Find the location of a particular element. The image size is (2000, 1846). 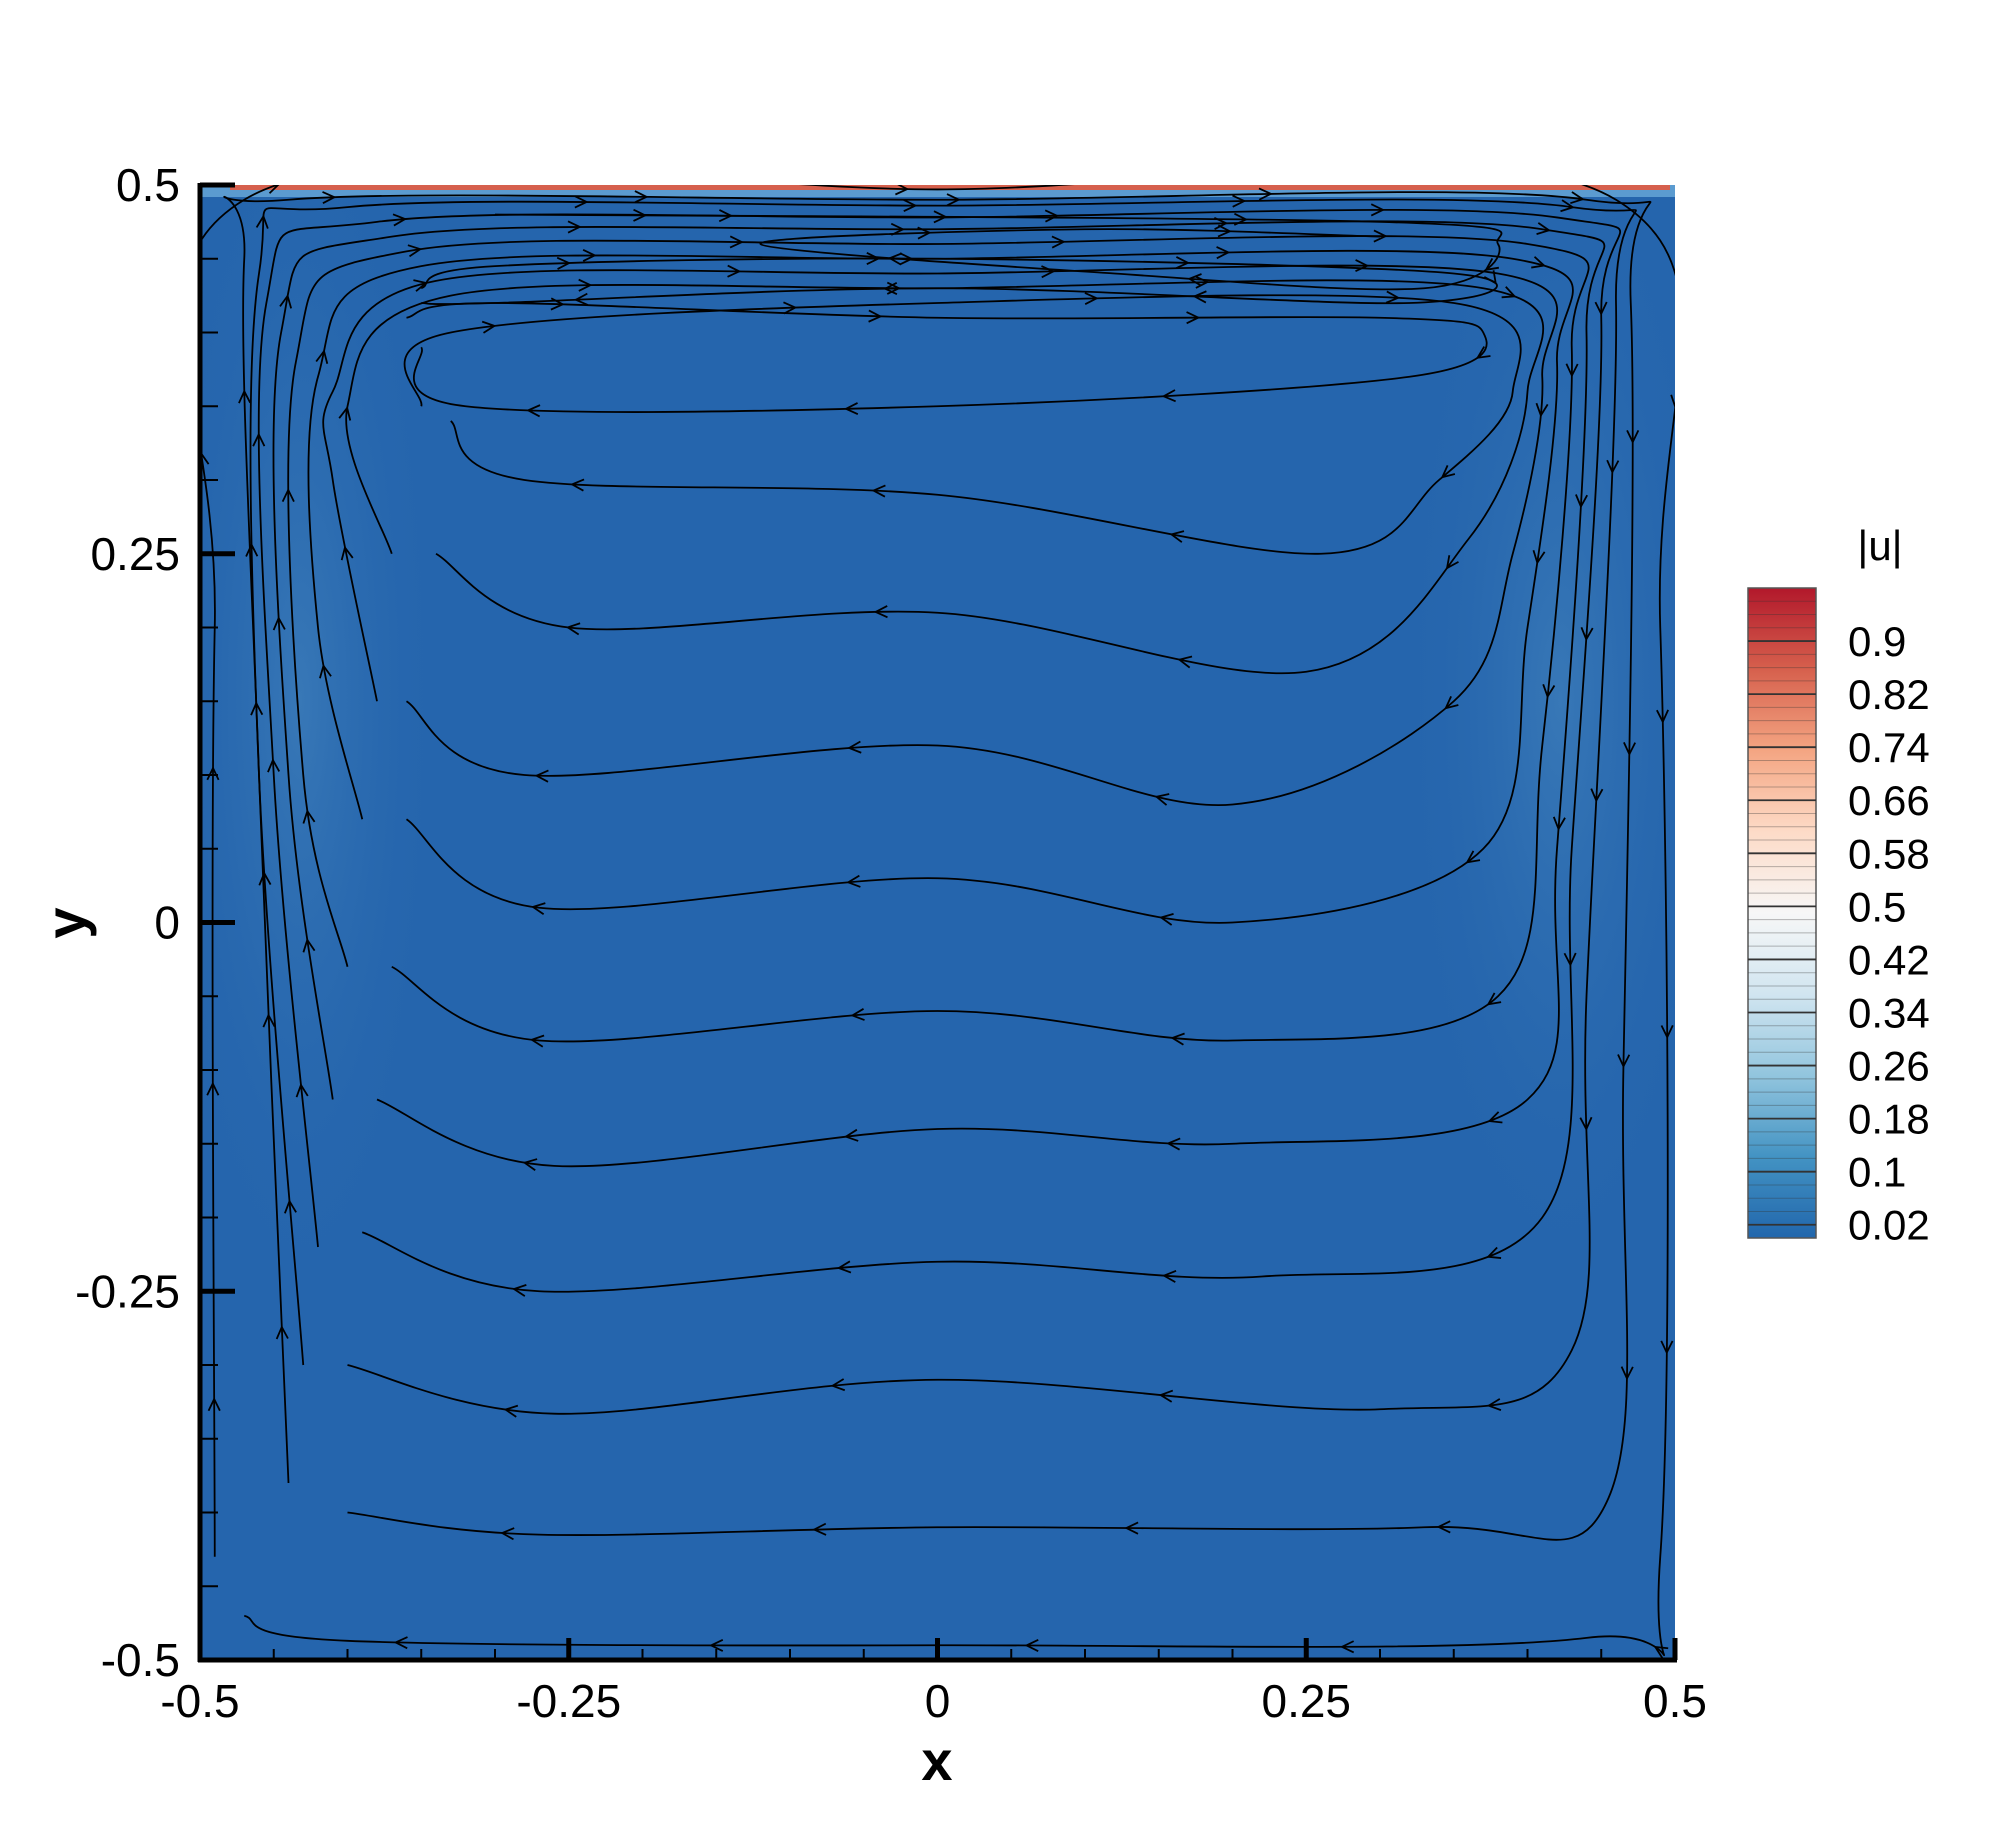

x-tick-label: 0.25 is located at coordinates (1306, 1701).